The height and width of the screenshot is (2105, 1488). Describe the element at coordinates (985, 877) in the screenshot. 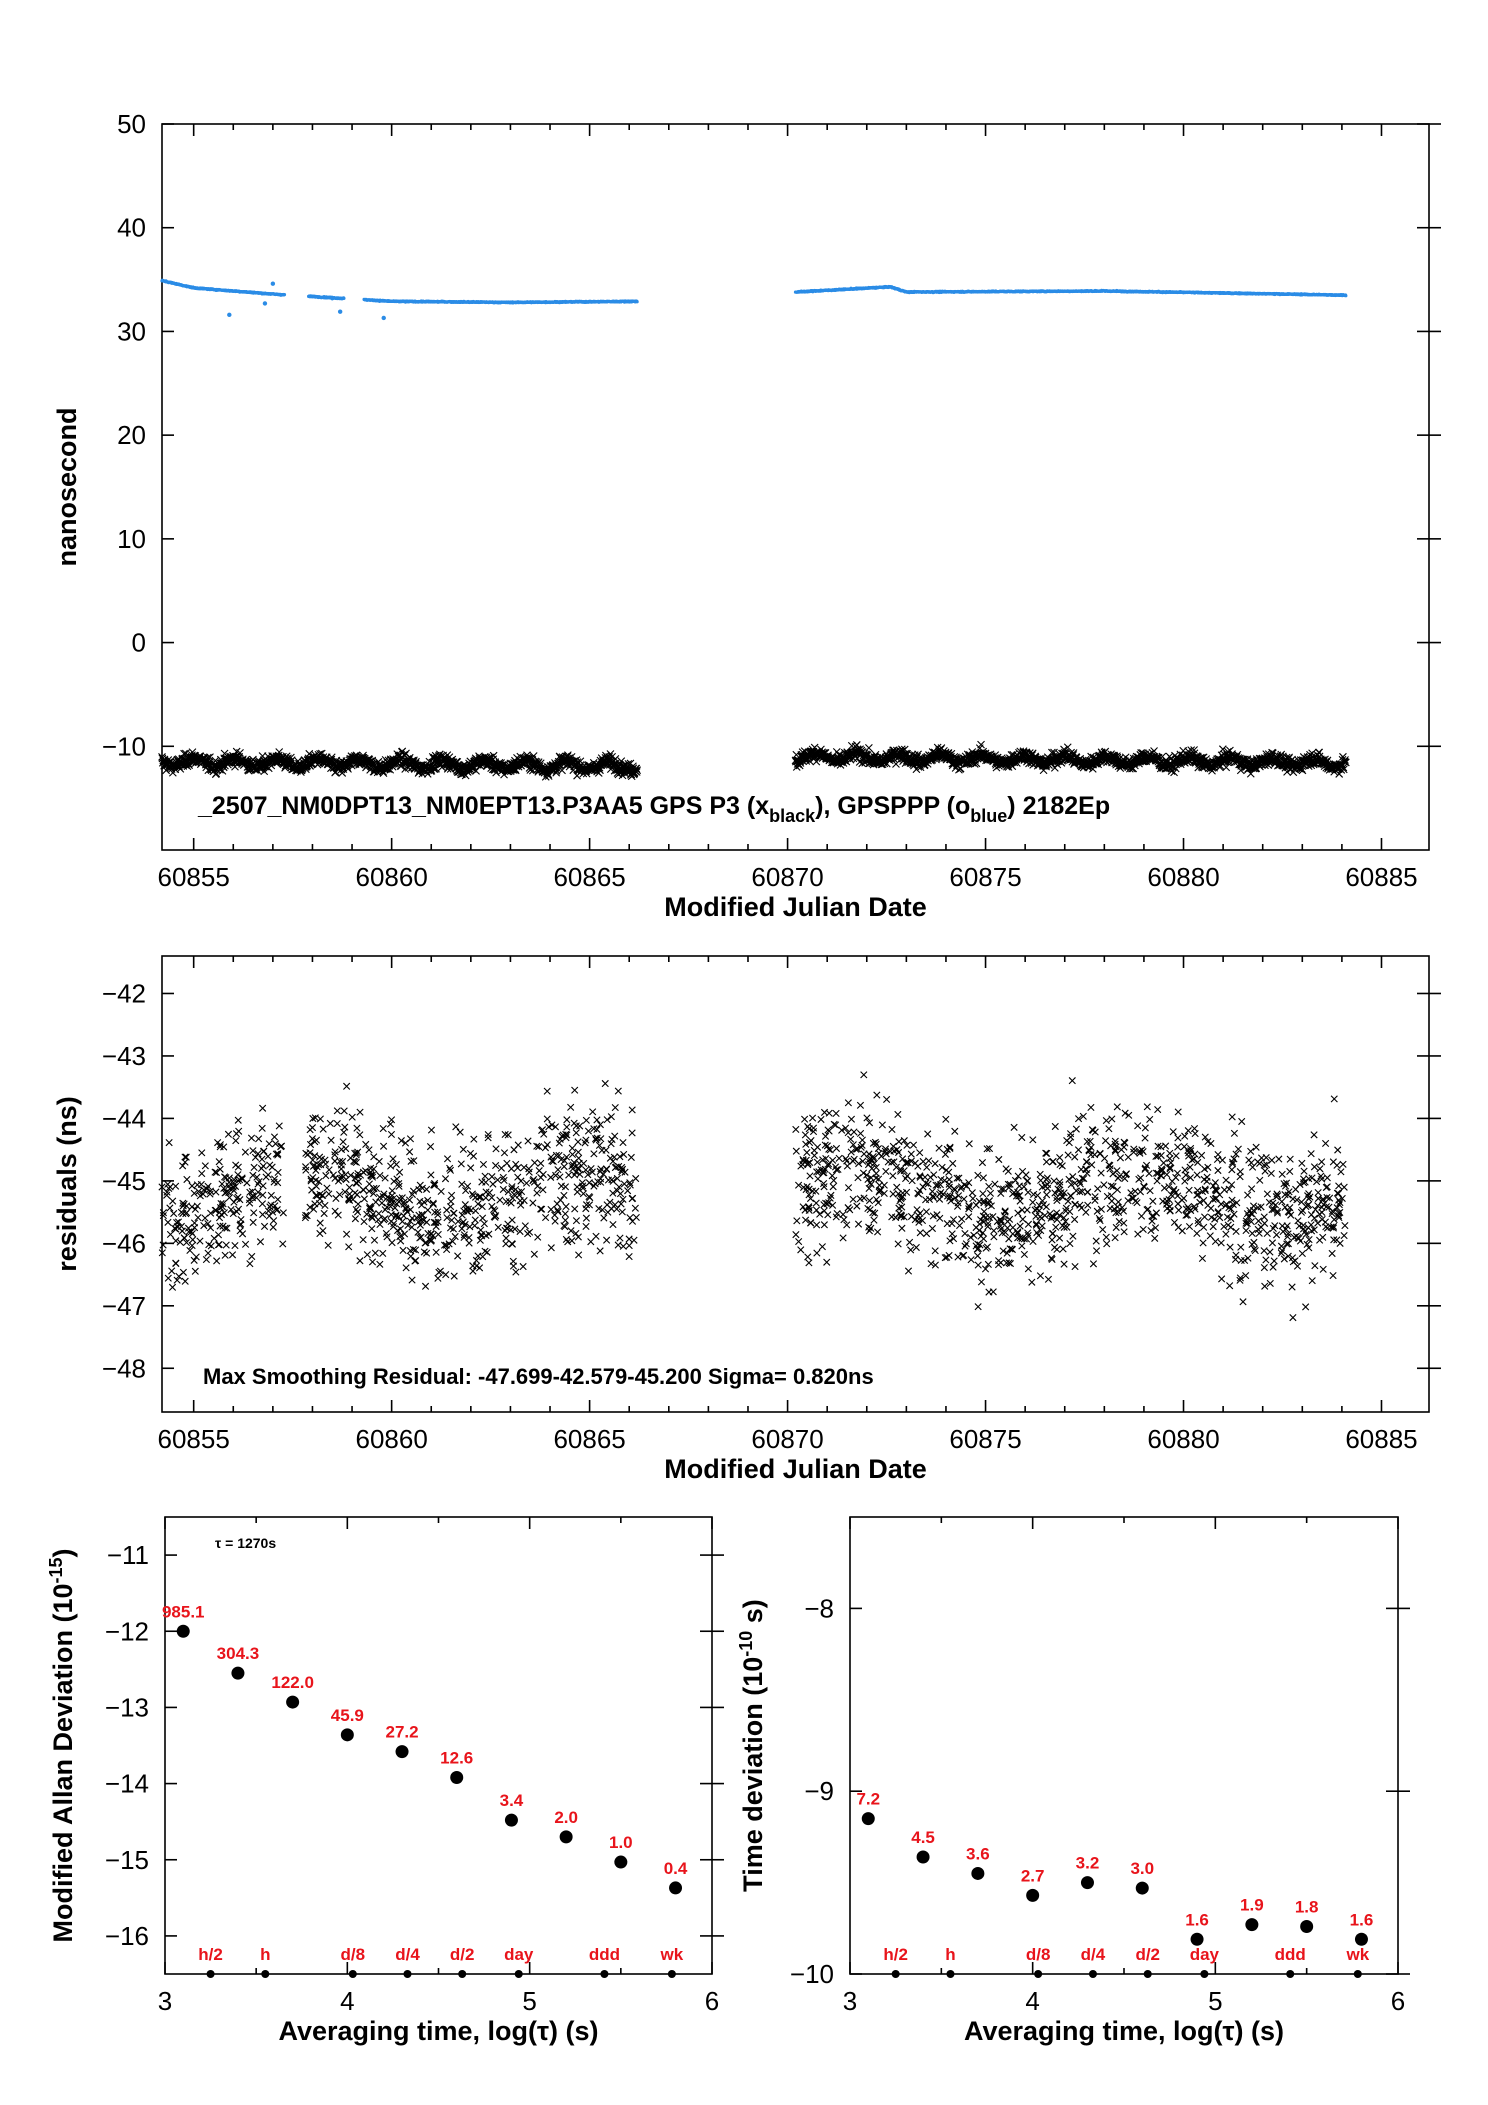

I see `x-tick-label: 60875` at that location.